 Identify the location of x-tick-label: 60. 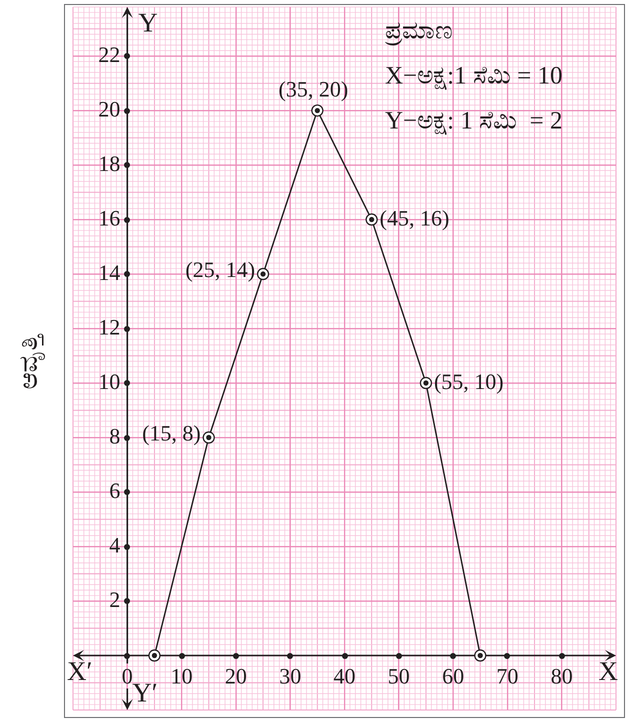
(453, 675).